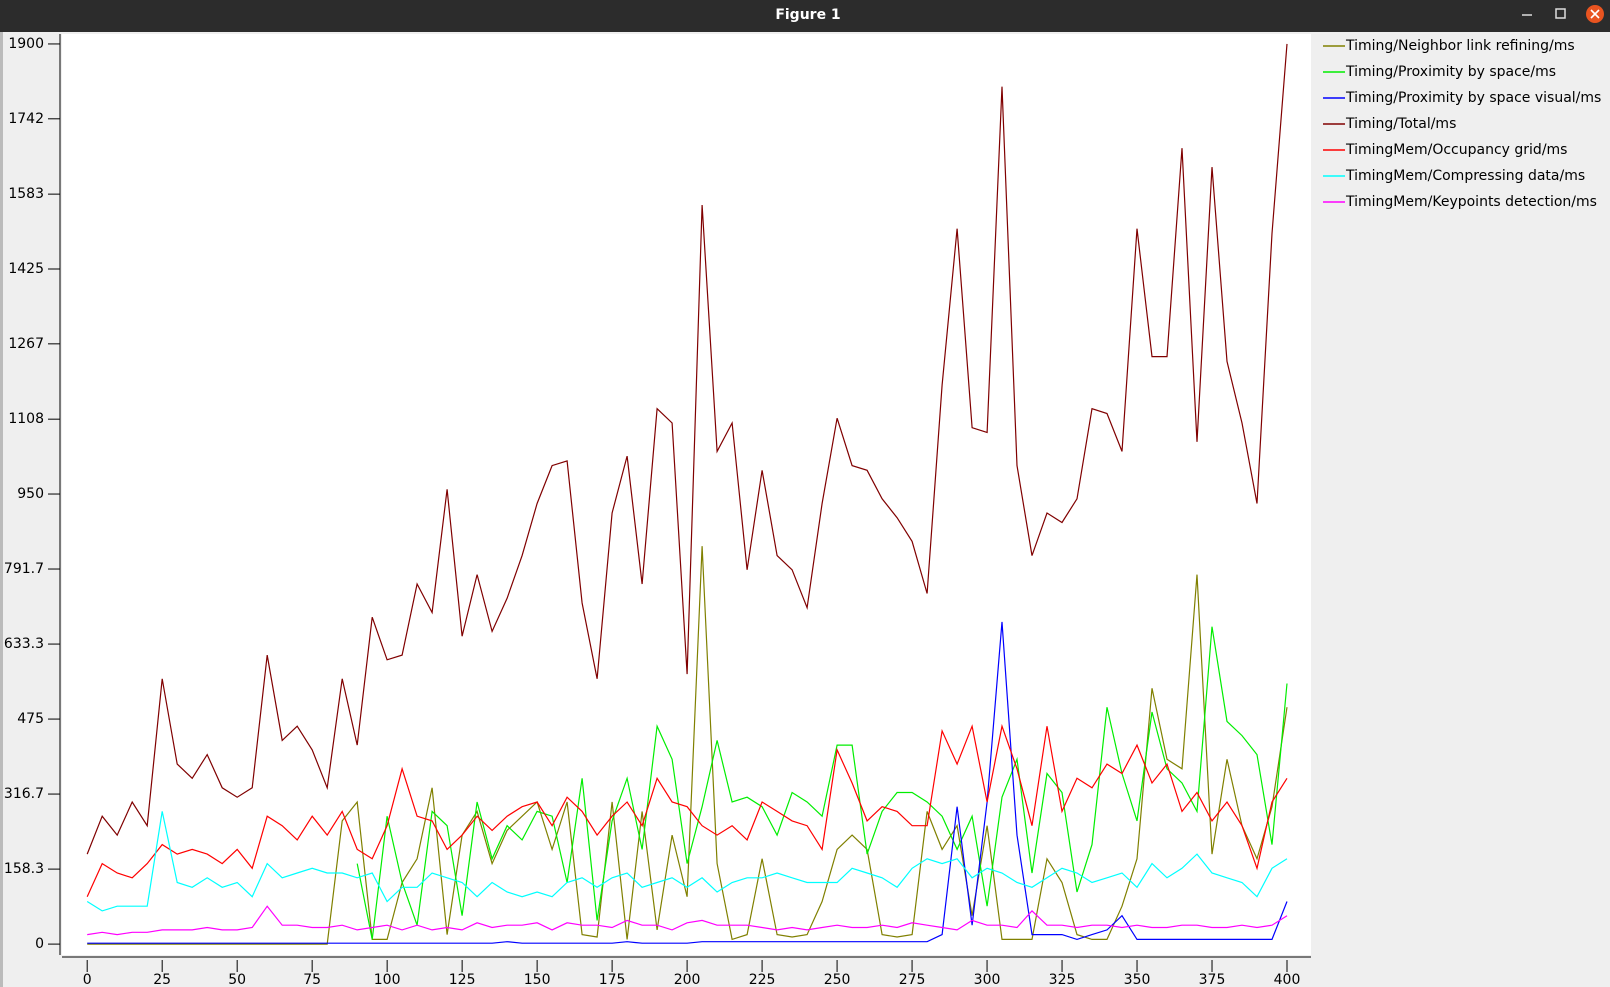 The width and height of the screenshot is (1610, 987). Describe the element at coordinates (1137, 979) in the screenshot. I see `x-tick-label: 350` at that location.